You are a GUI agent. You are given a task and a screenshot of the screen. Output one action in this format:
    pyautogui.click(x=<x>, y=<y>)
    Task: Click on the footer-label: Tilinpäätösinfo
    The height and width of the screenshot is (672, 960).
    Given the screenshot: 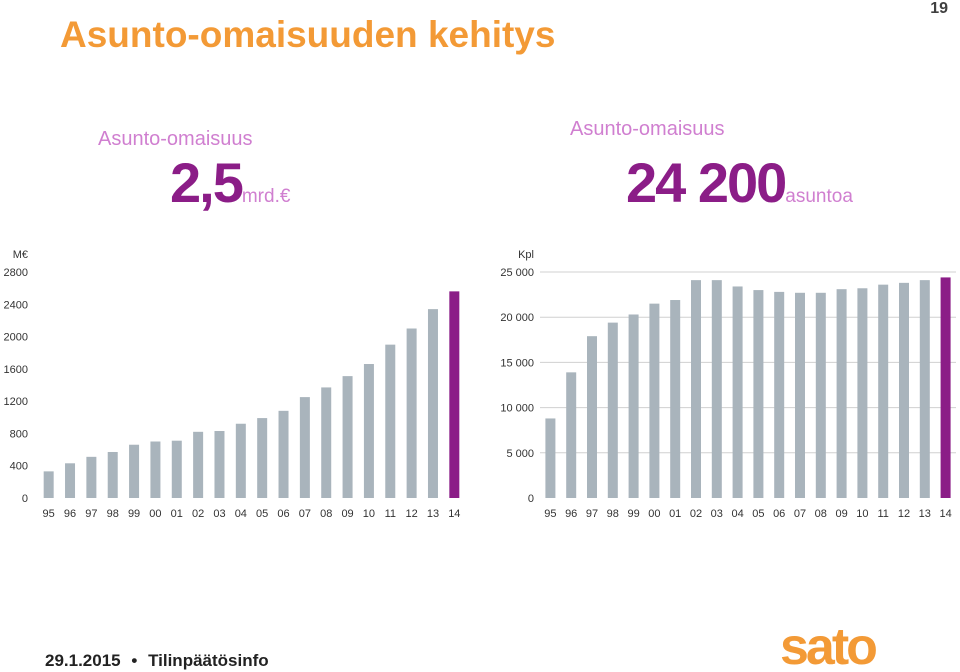 What is the action you would take?
    pyautogui.click(x=208, y=660)
    